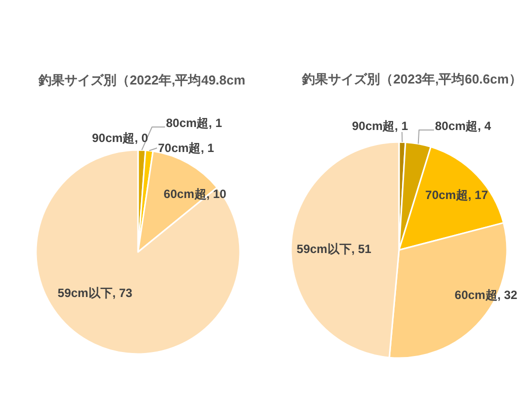  I want to click on slice-label: 90cm超, 1, so click(380, 126).